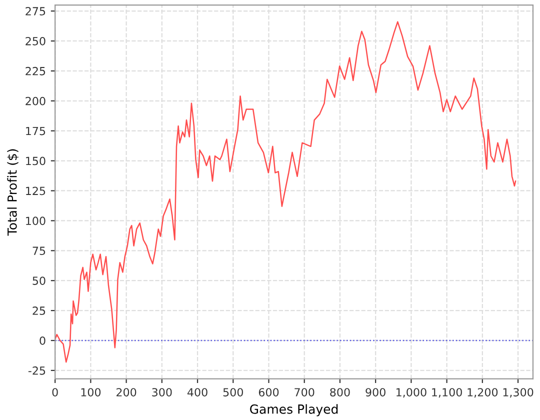 The image size is (540, 420). I want to click on y-axis-title: Total Profit ($), so click(13, 192).